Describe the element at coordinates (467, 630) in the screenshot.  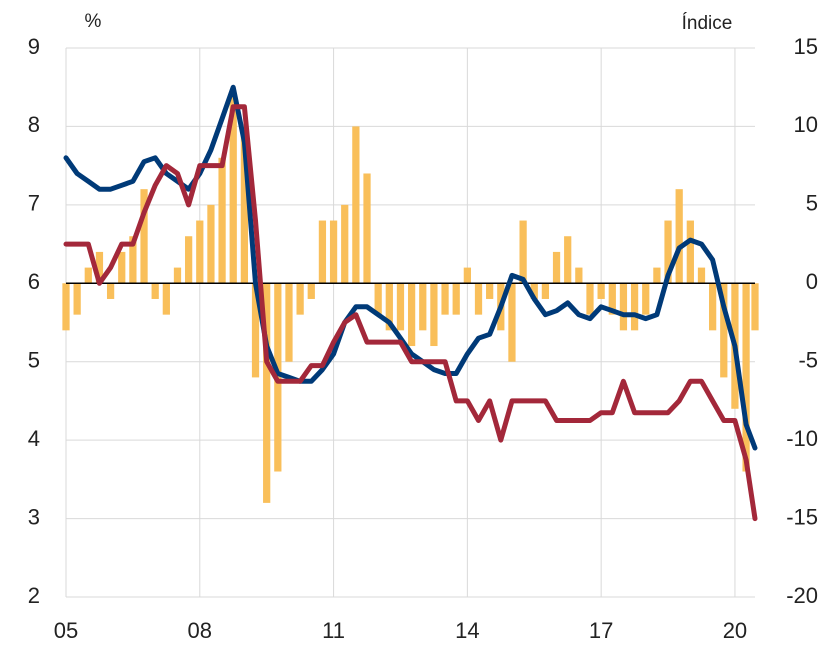
I see `x-tick-label: 14` at that location.